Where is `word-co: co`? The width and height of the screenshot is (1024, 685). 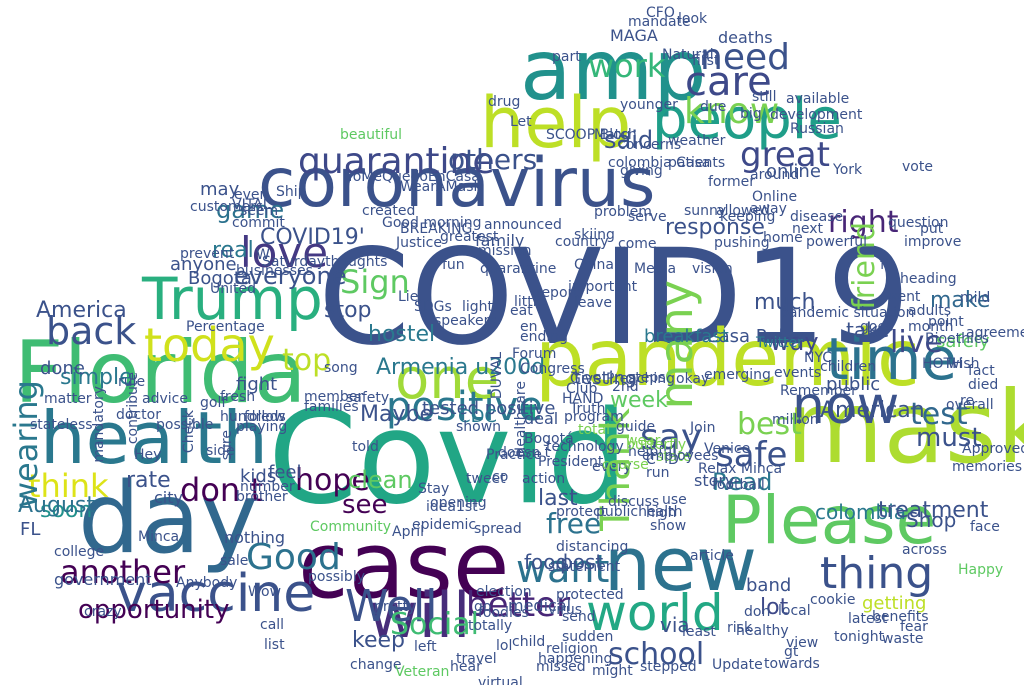
word-co: co is located at coordinates (500, 477).